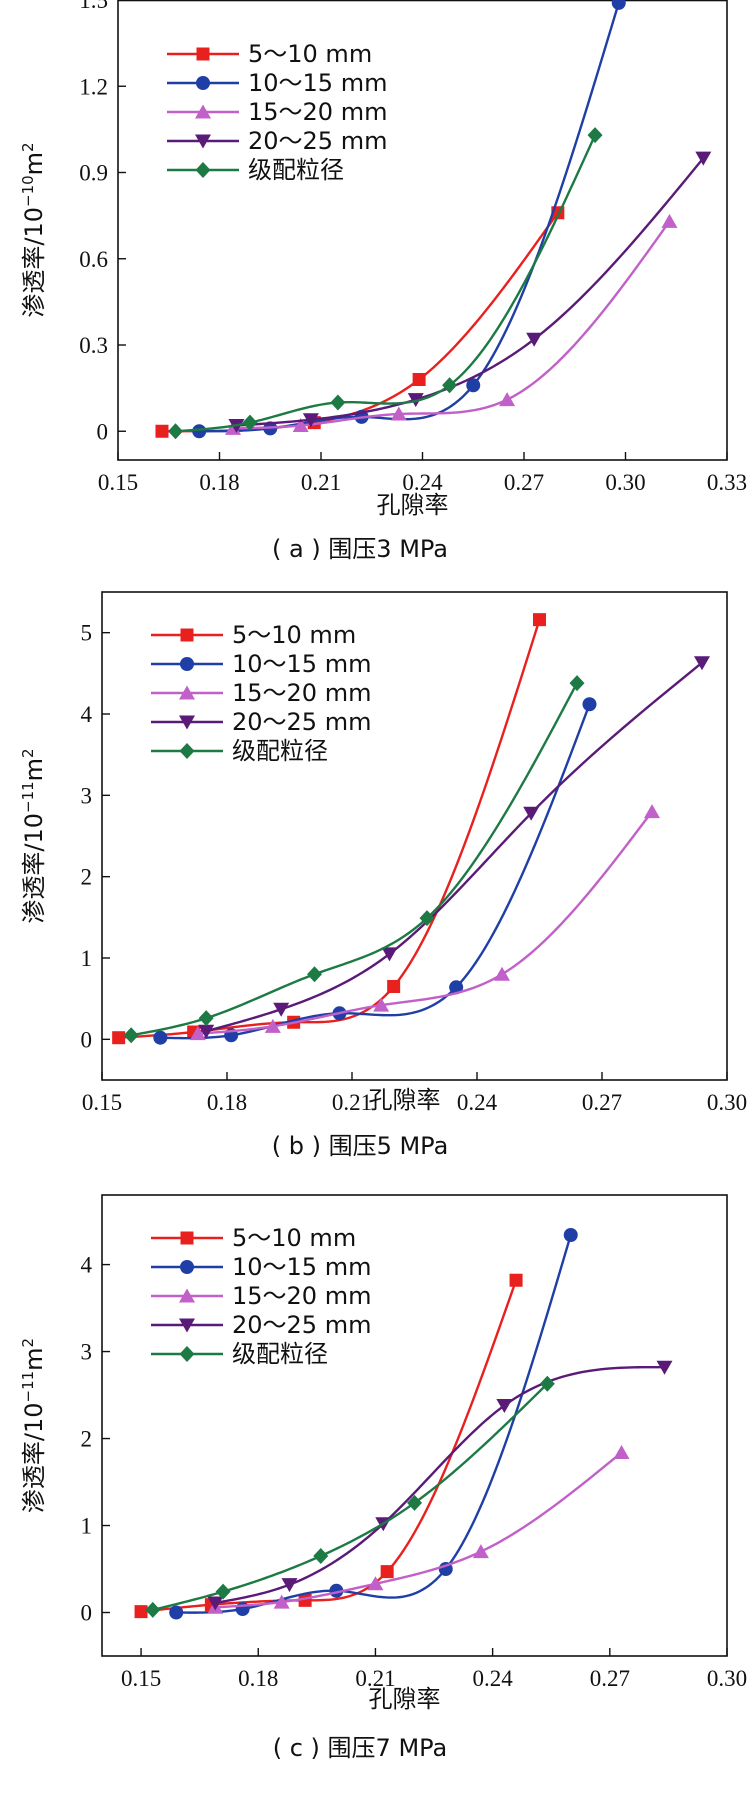  I want to click on y-tick-label: 4, so click(87, 714).